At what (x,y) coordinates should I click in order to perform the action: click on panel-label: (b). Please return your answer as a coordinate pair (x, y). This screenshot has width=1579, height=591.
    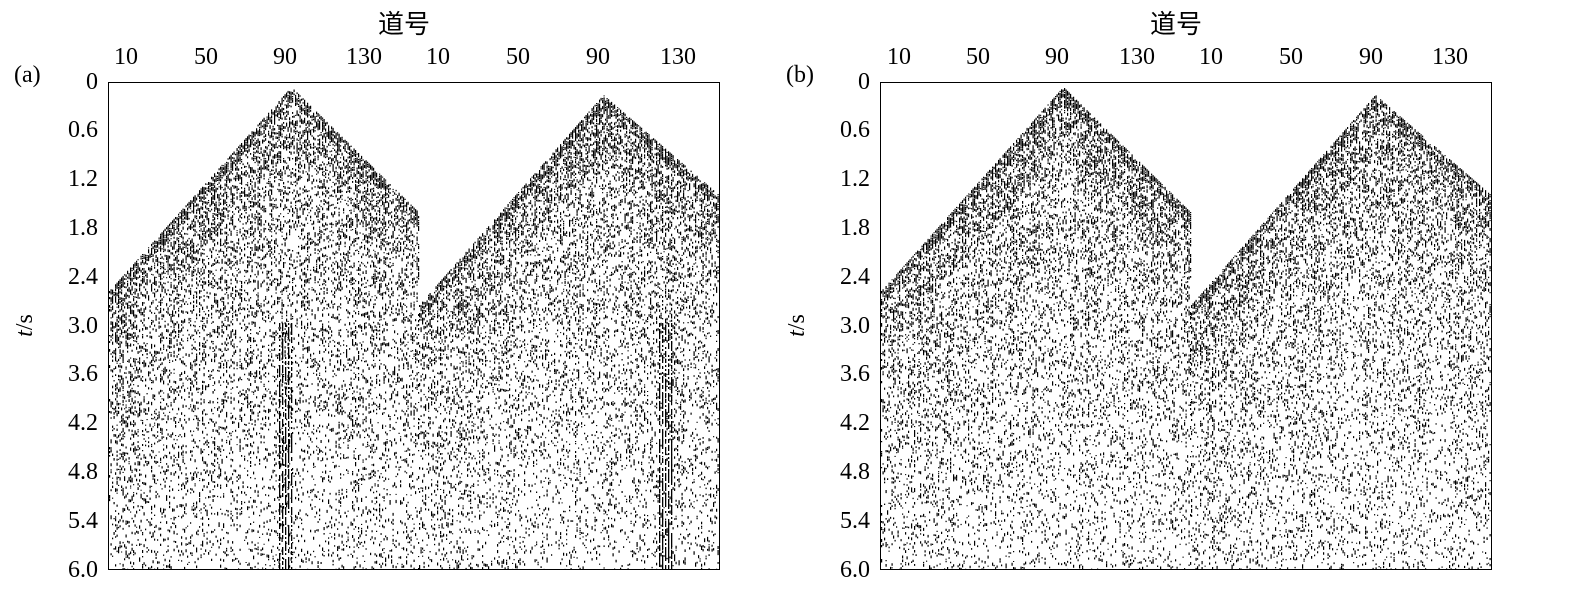
    Looking at the image, I should click on (800, 75).